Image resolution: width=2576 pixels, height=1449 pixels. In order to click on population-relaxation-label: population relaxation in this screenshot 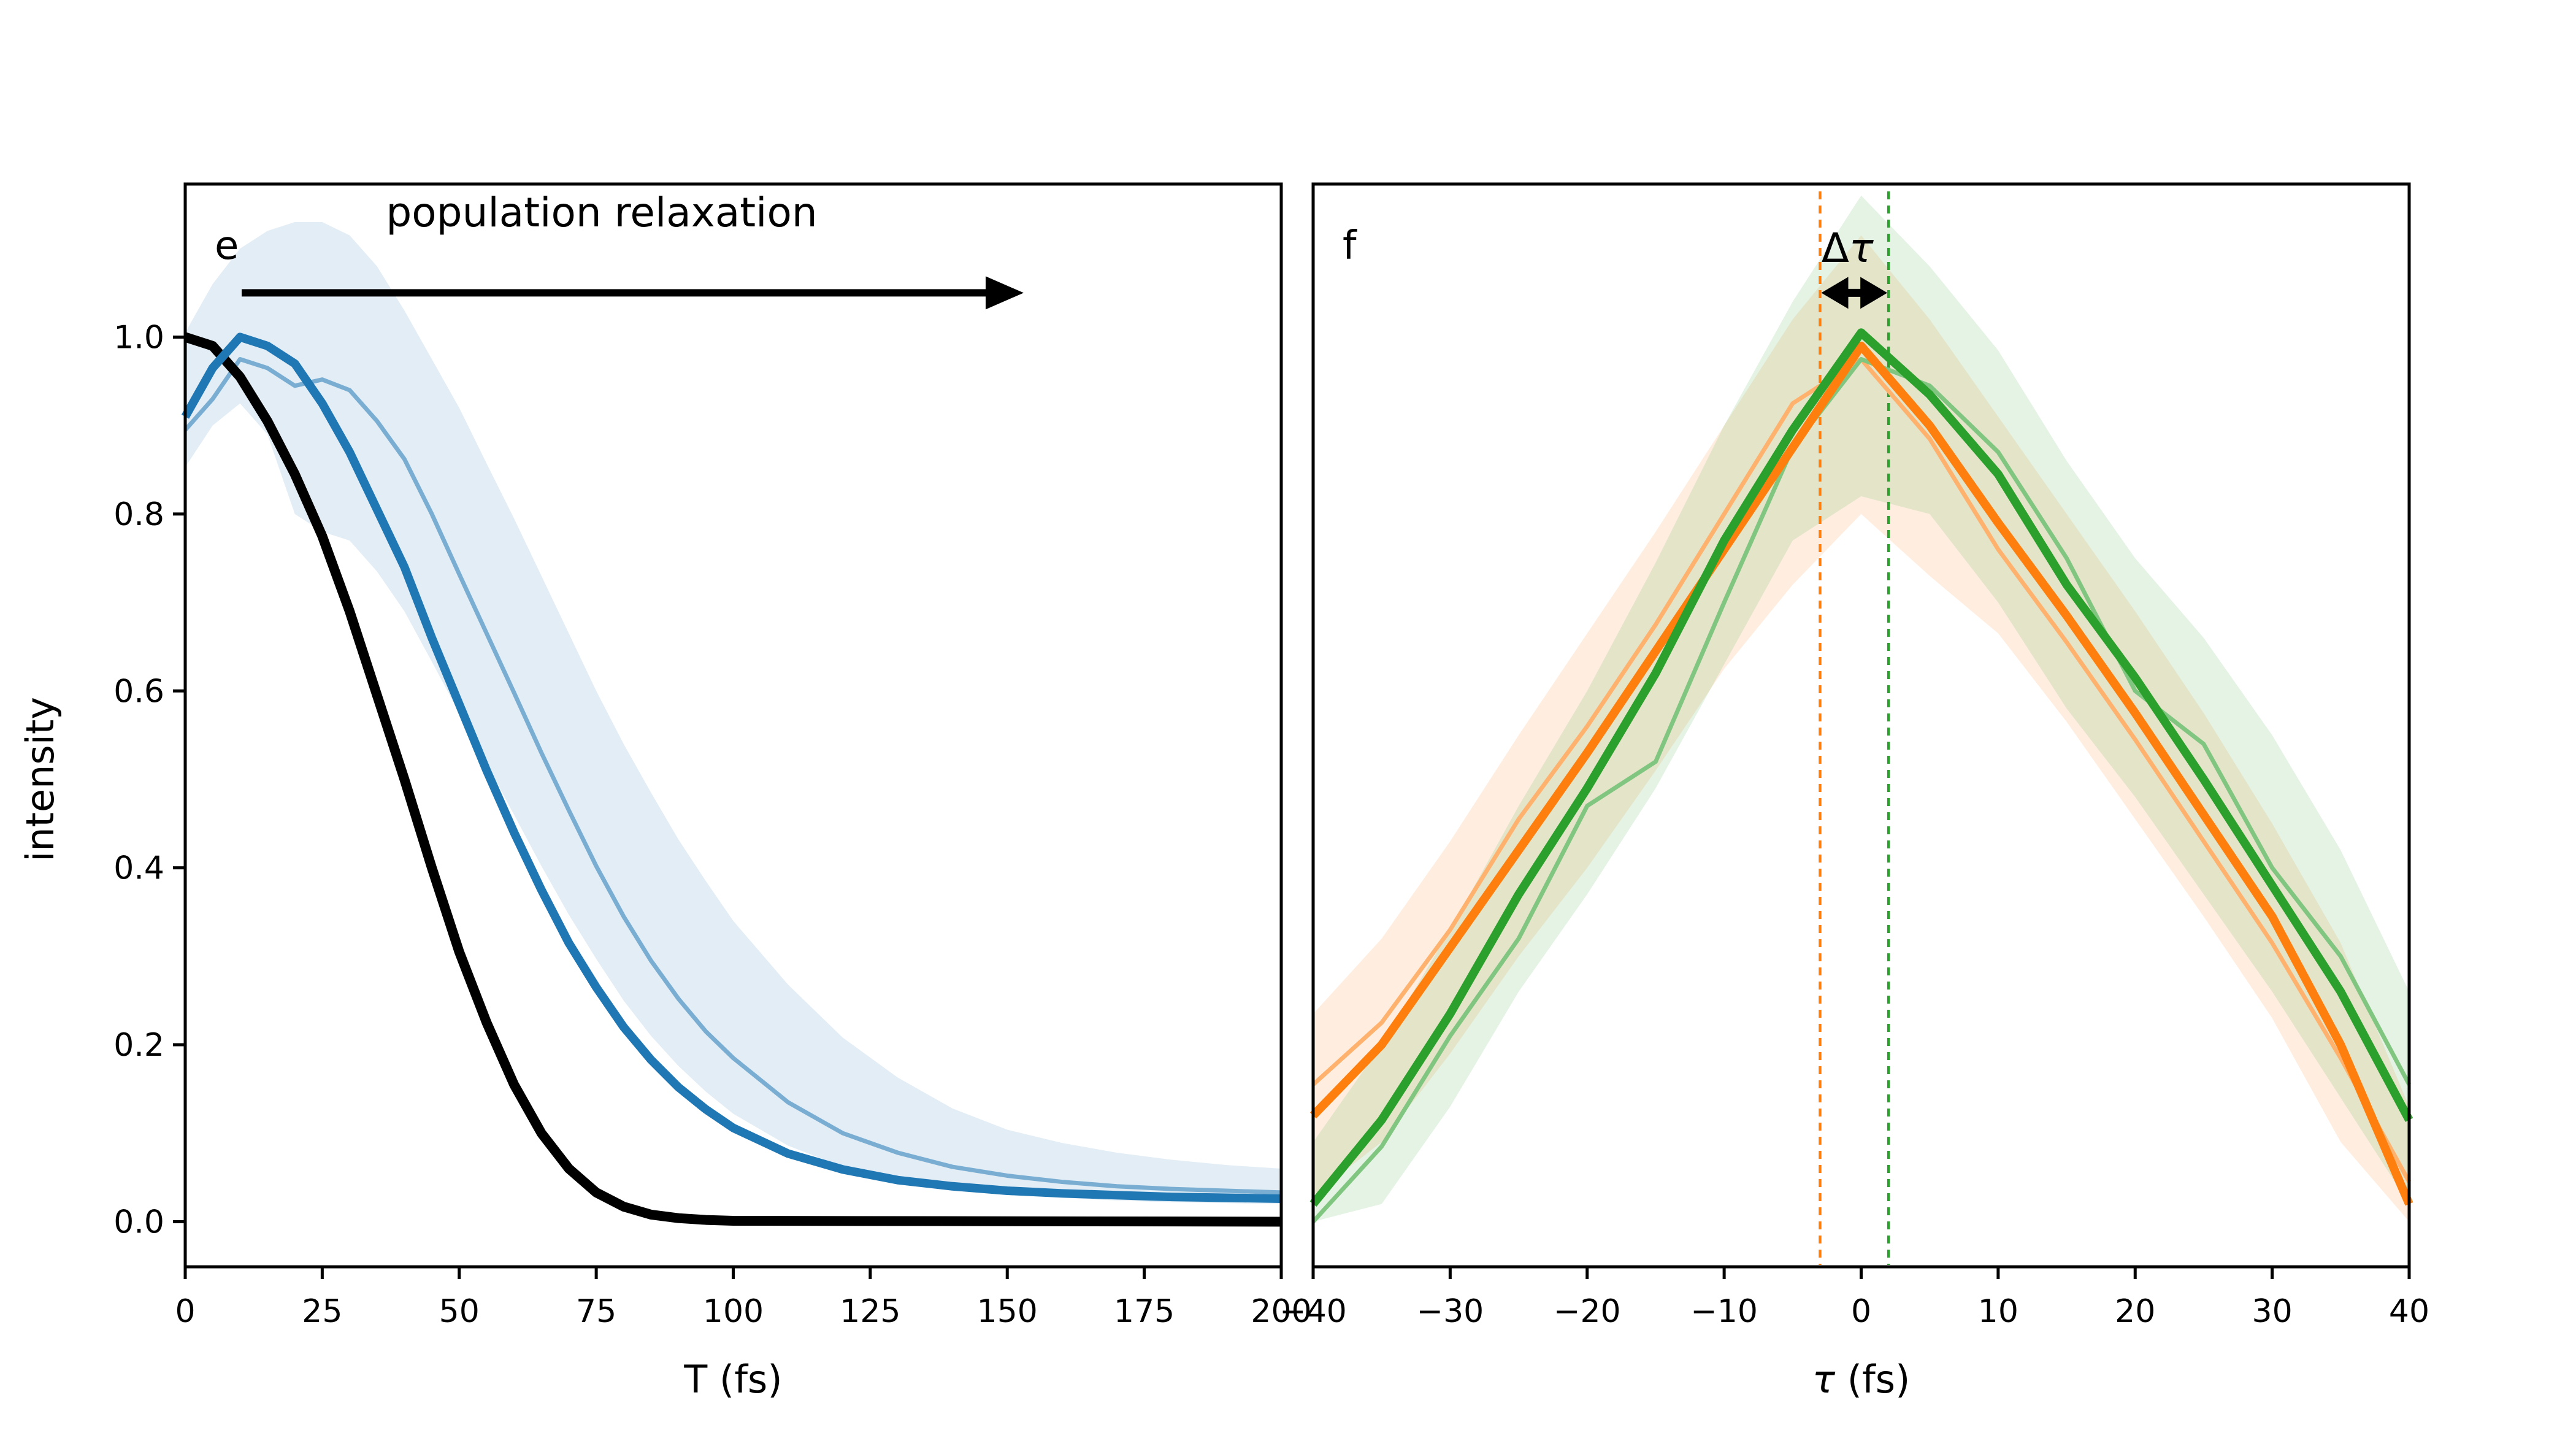, I will do `click(601, 212)`.